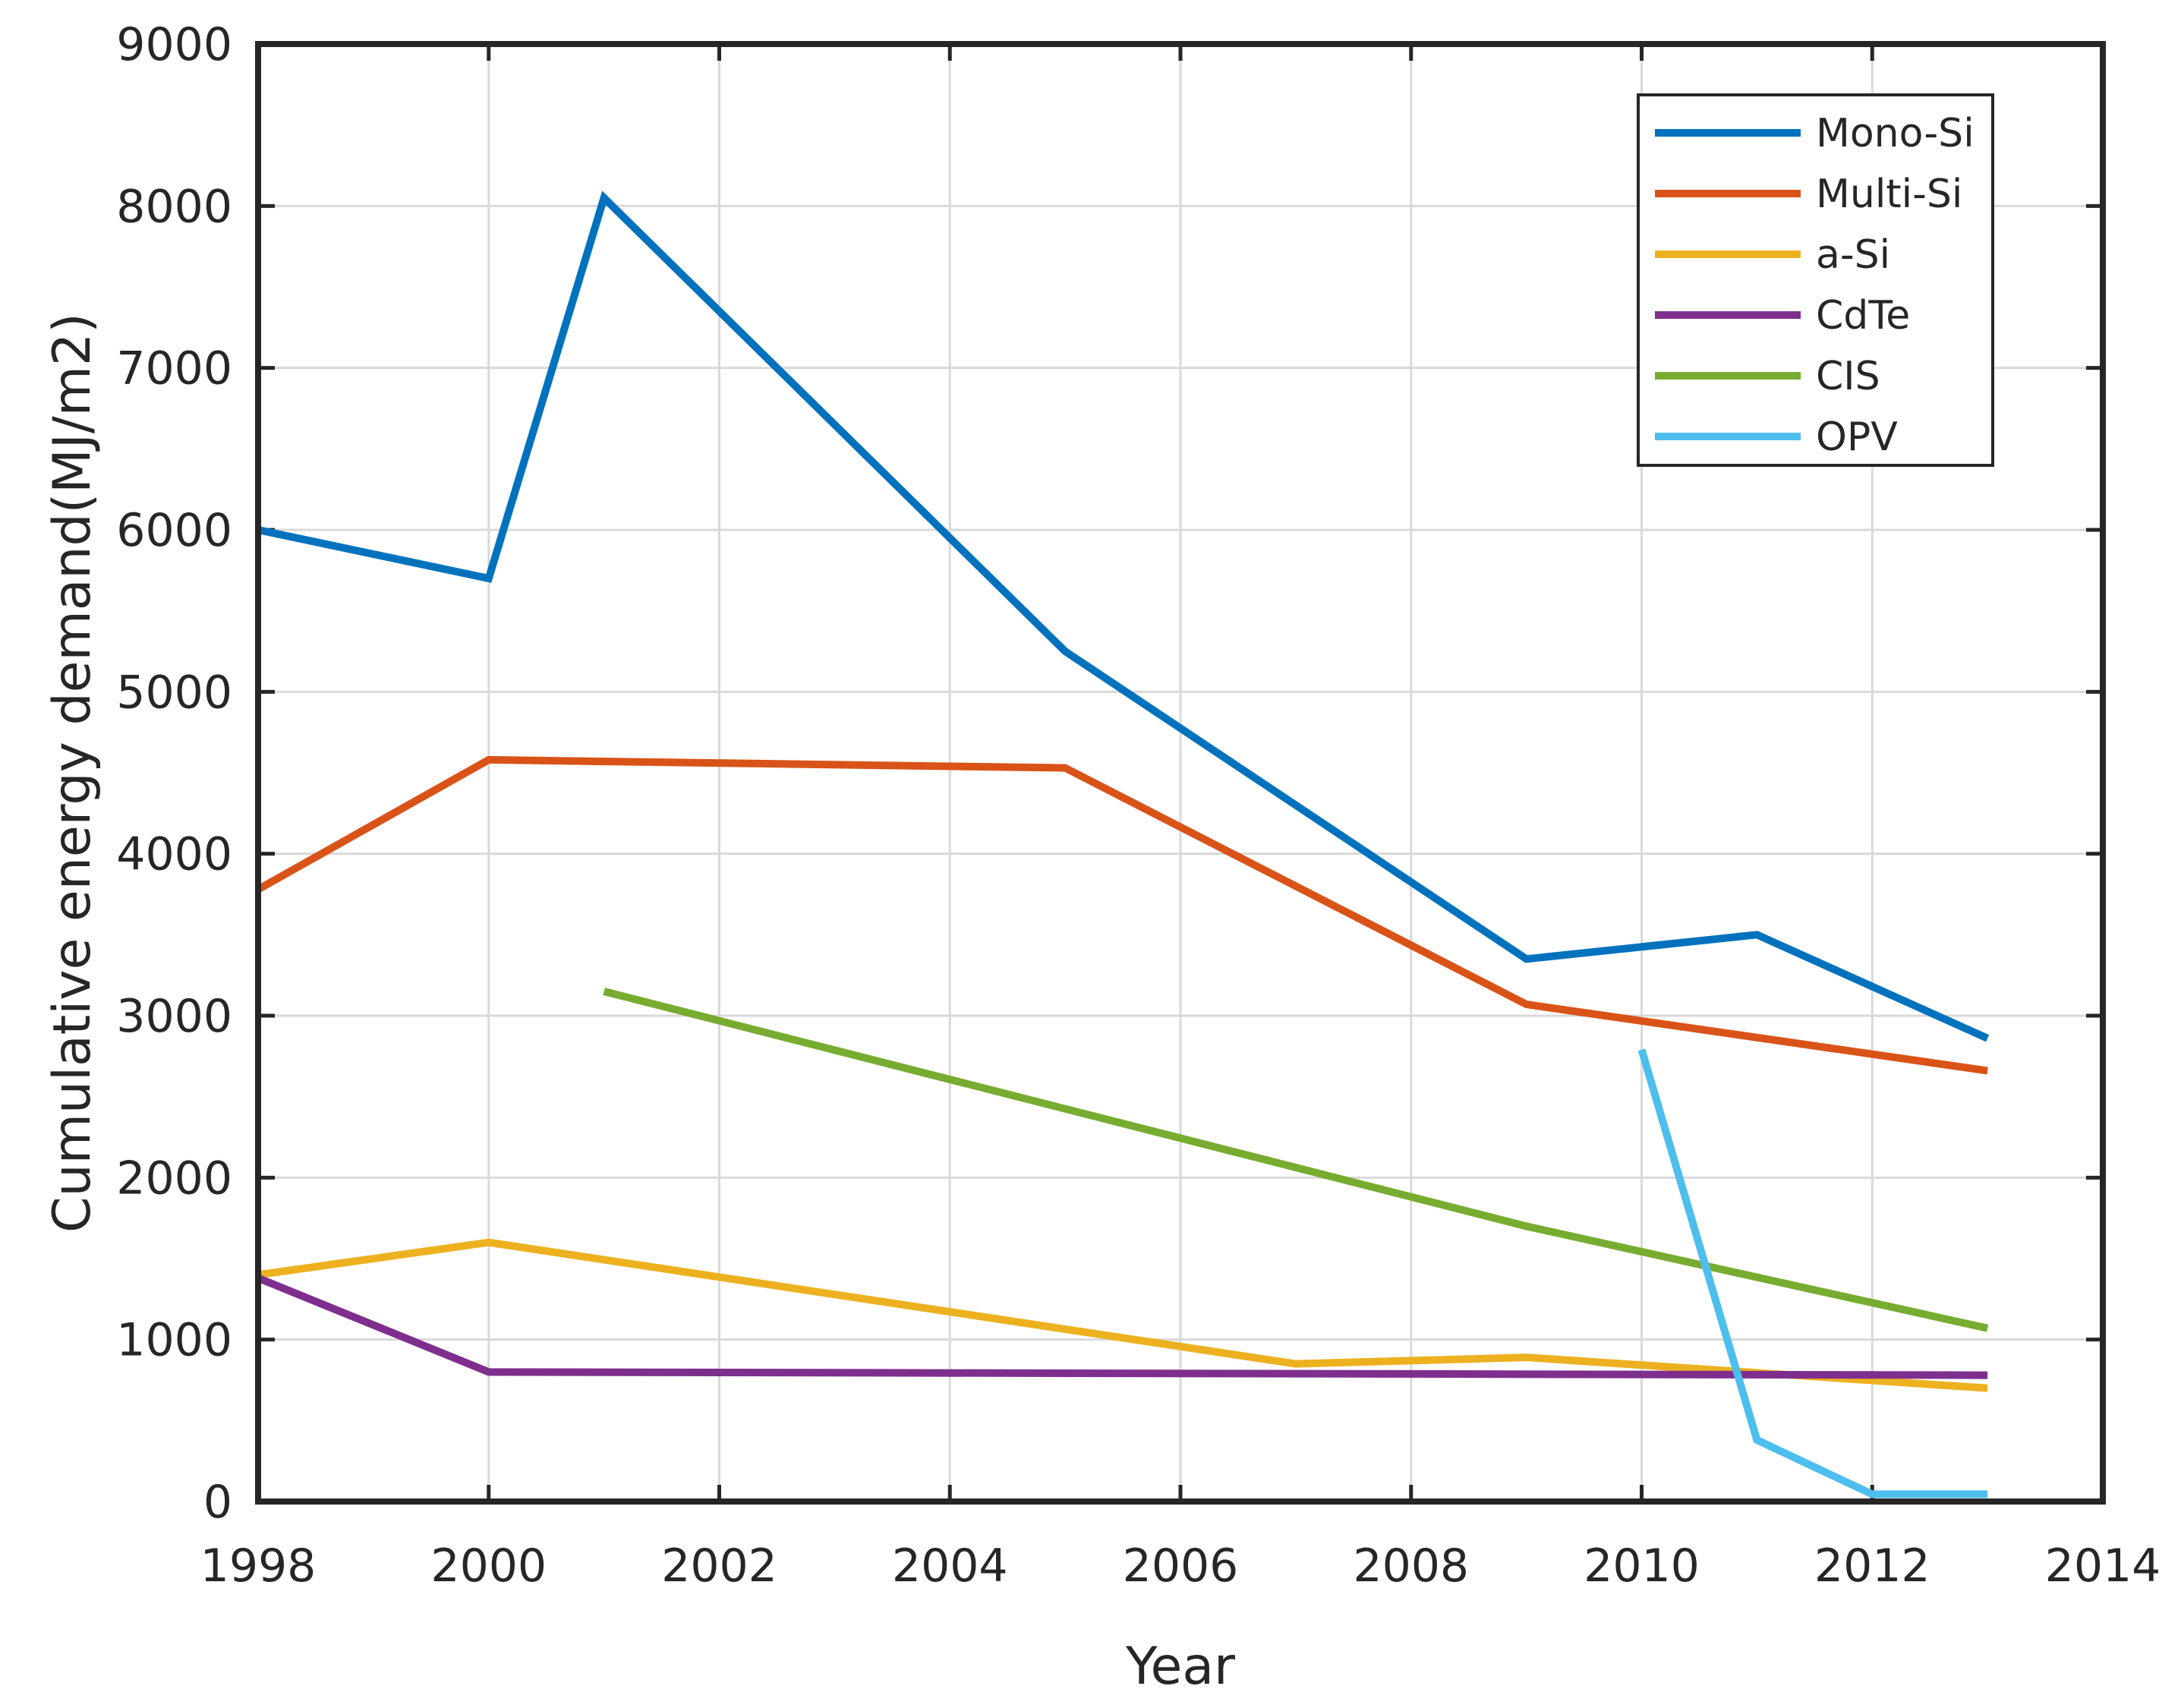  What do you see at coordinates (174, 773) in the screenshot?
I see `y-tick-labels: 0 1000 2000 3000 4000 5000 6000 7000 8000 9000` at bounding box center [174, 773].